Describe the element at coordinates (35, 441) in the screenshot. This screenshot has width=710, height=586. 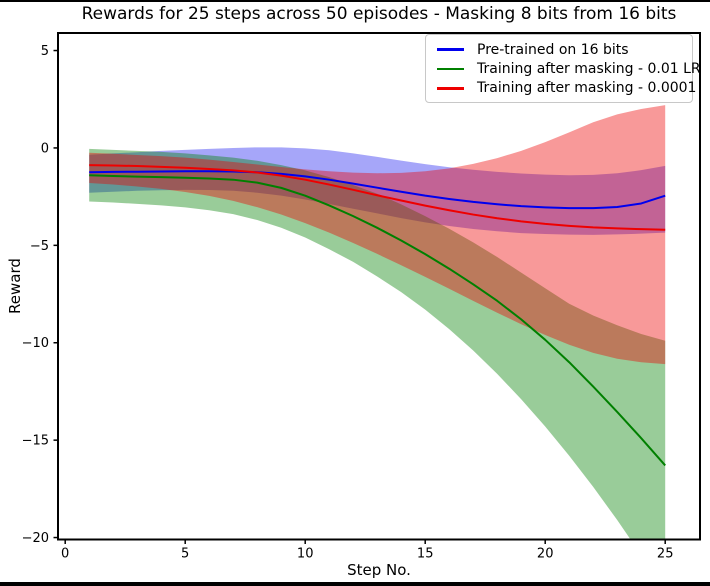
I see `y-tick-label: −15` at that location.